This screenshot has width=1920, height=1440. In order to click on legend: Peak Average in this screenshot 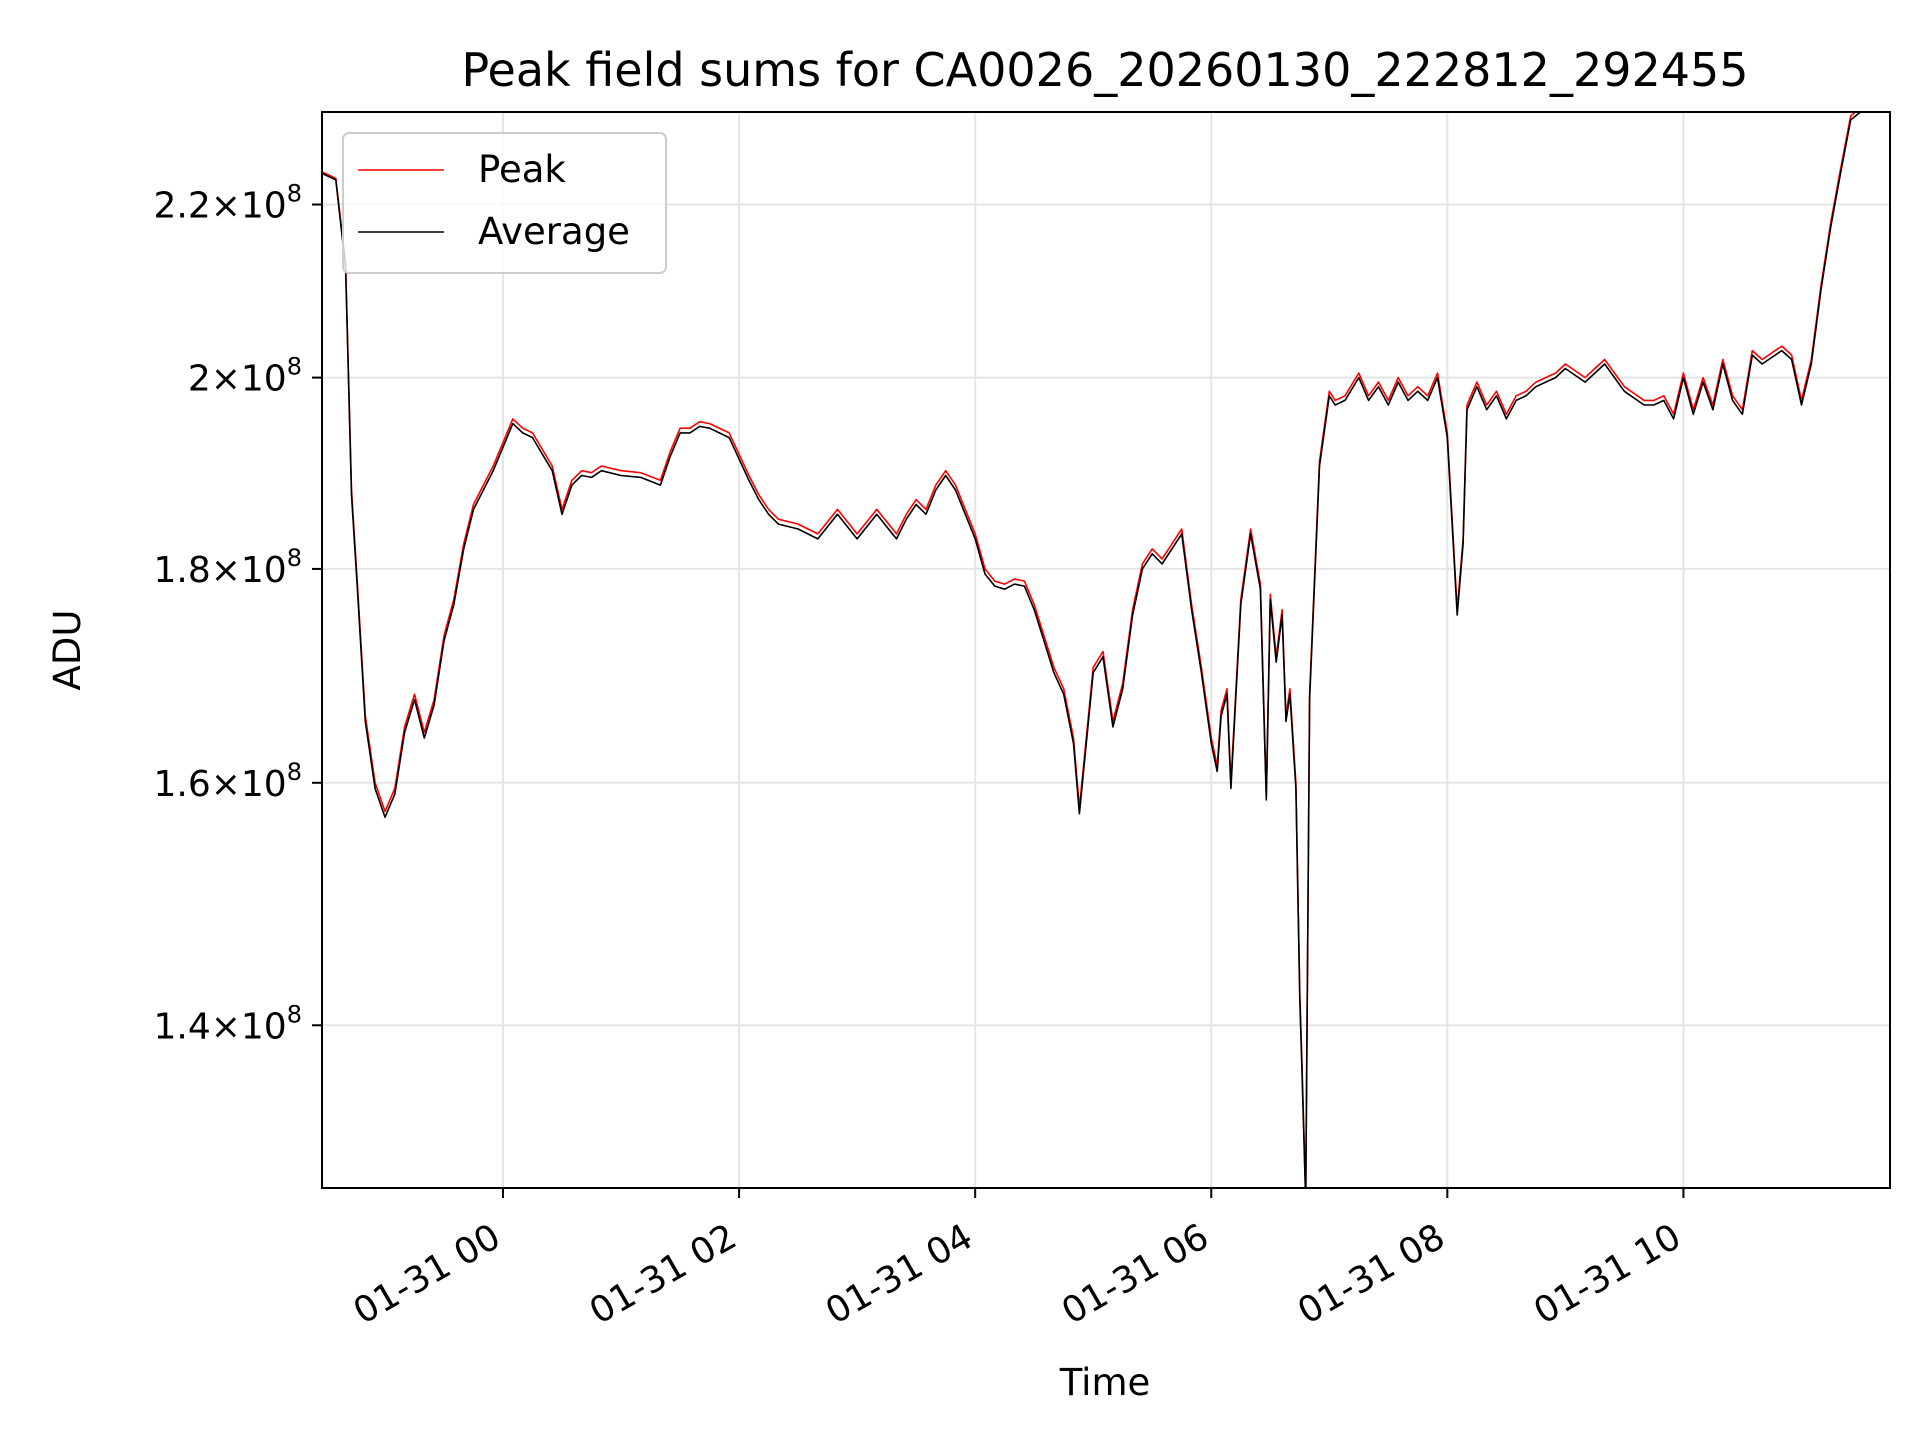, I will do `click(504, 203)`.